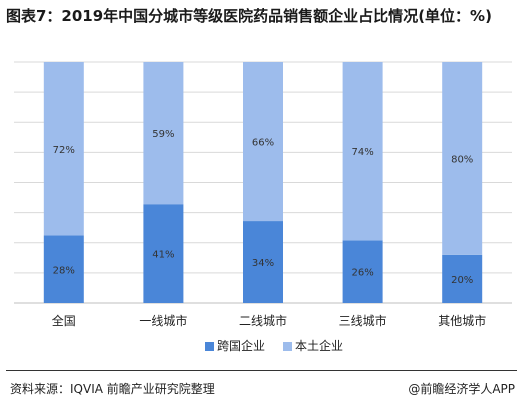  What do you see at coordinates (363, 320) in the screenshot?
I see `x-tick-label: 三线城市` at bounding box center [363, 320].